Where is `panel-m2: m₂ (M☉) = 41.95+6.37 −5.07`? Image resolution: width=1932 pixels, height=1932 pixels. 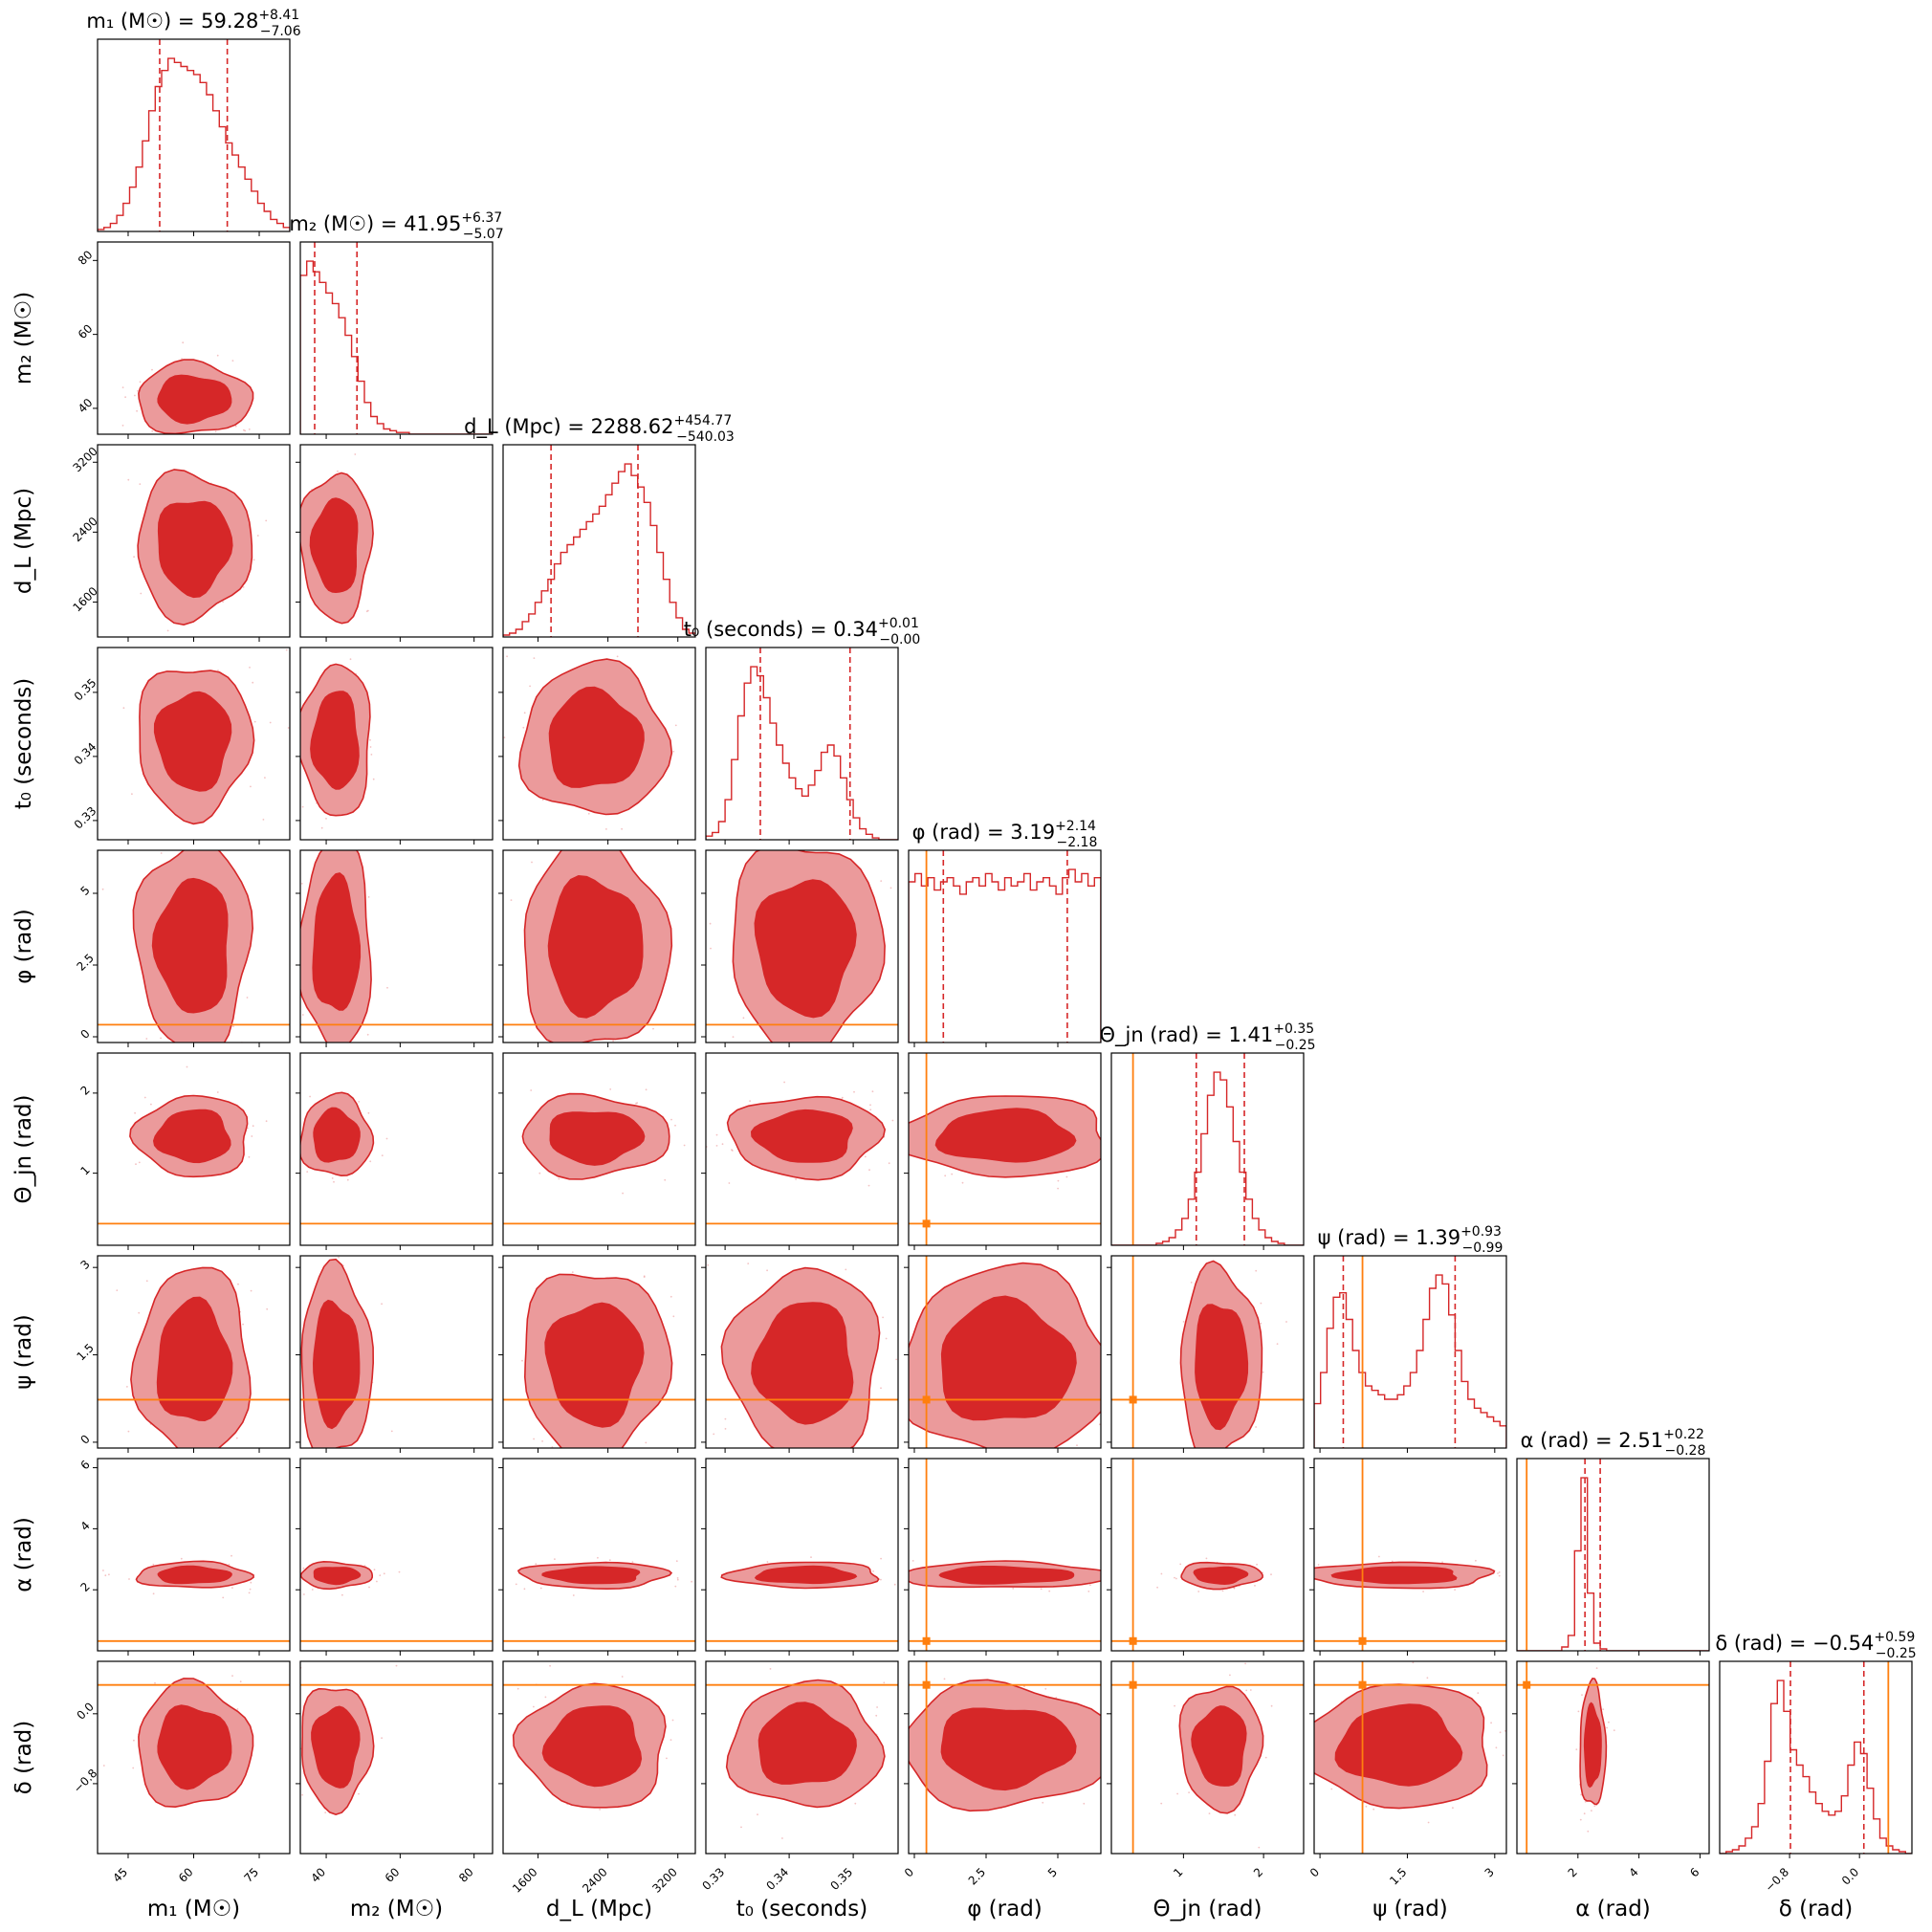 panel-m2: m₂ (M☉) = 41.95+6.37 −5.07 is located at coordinates (396, 324).